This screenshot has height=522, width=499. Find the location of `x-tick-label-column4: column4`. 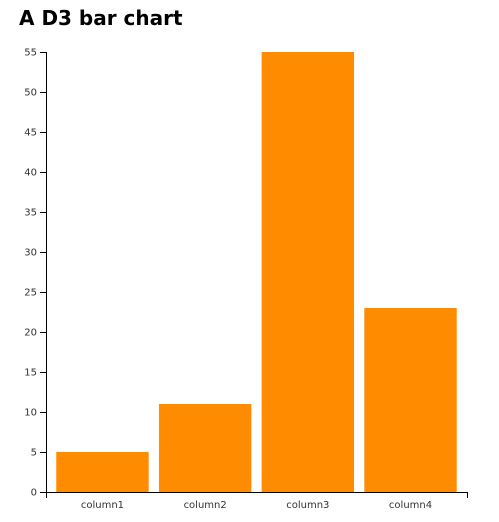

x-tick-label-column4: column4 is located at coordinates (410, 505).